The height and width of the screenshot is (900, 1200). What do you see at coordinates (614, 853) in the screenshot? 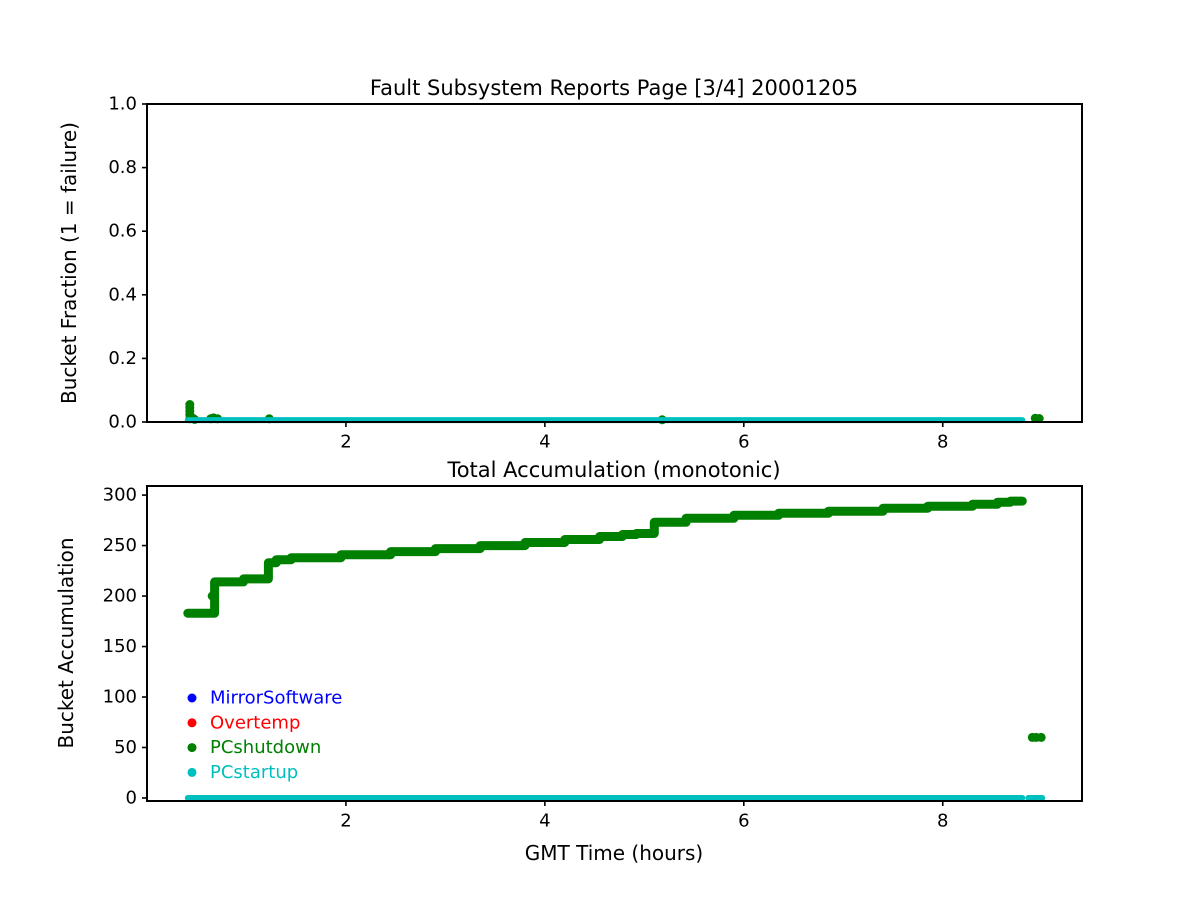
I see `x-axis-label: GMT Time (hours)` at bounding box center [614, 853].